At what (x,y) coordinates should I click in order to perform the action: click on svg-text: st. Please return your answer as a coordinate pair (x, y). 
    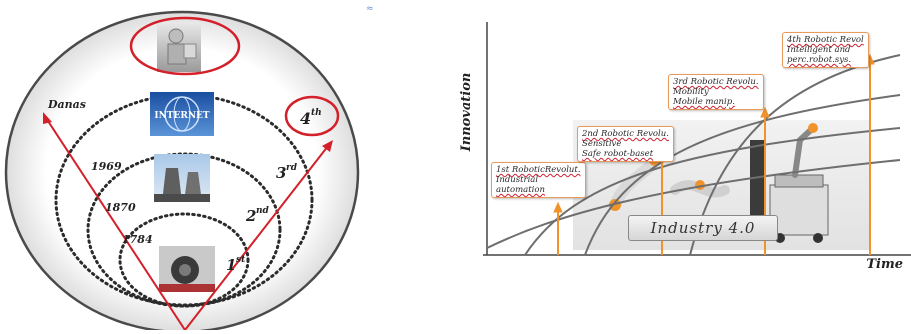
    Looking at the image, I should click on (241, 260).